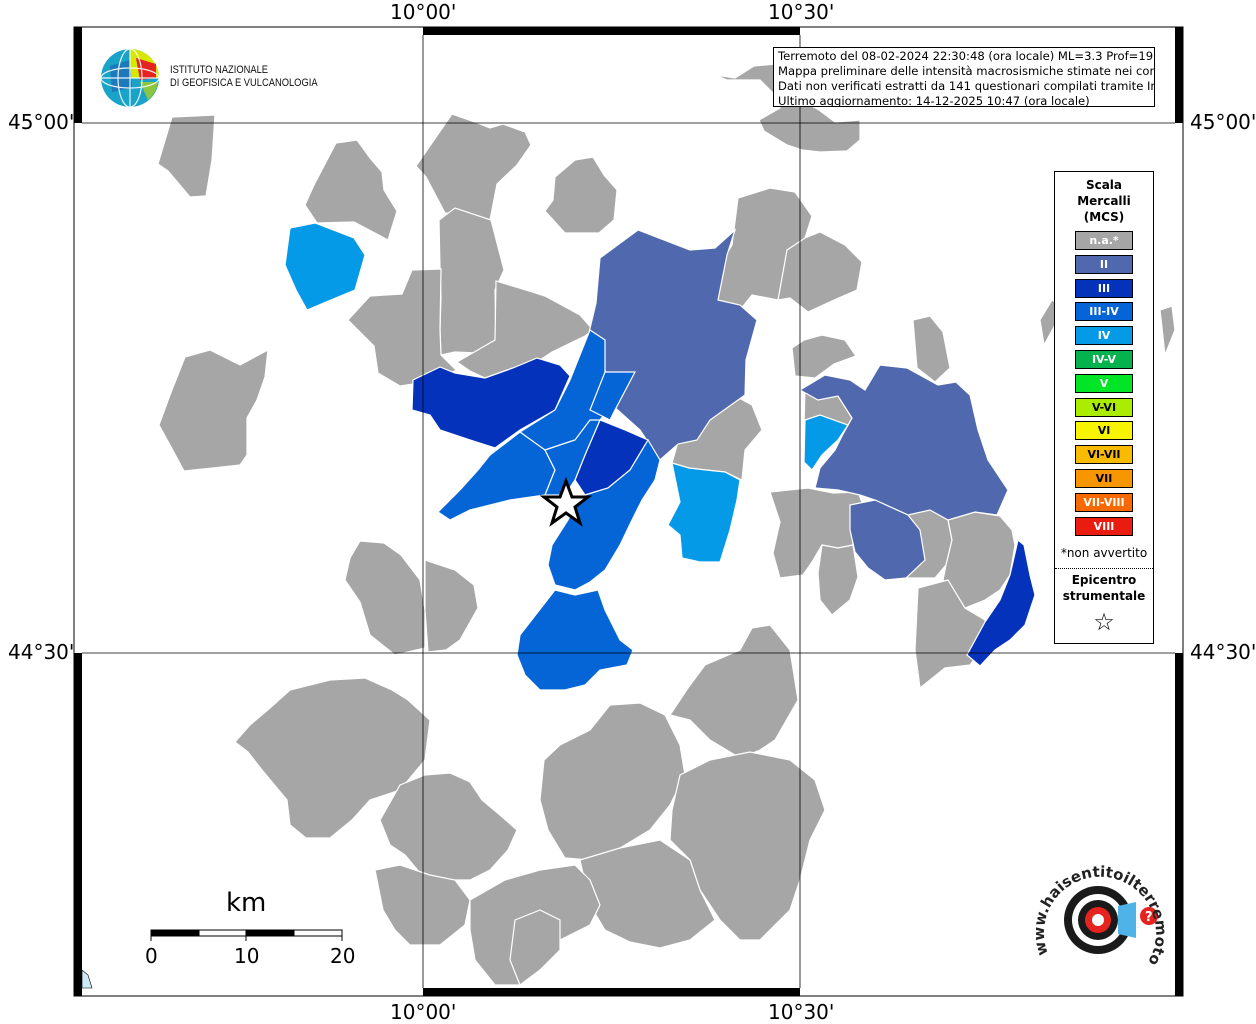 The image size is (1256, 1024). I want to click on ingv-line2: DI GEOFISICA E VULCANOLOGIA, so click(244, 83).